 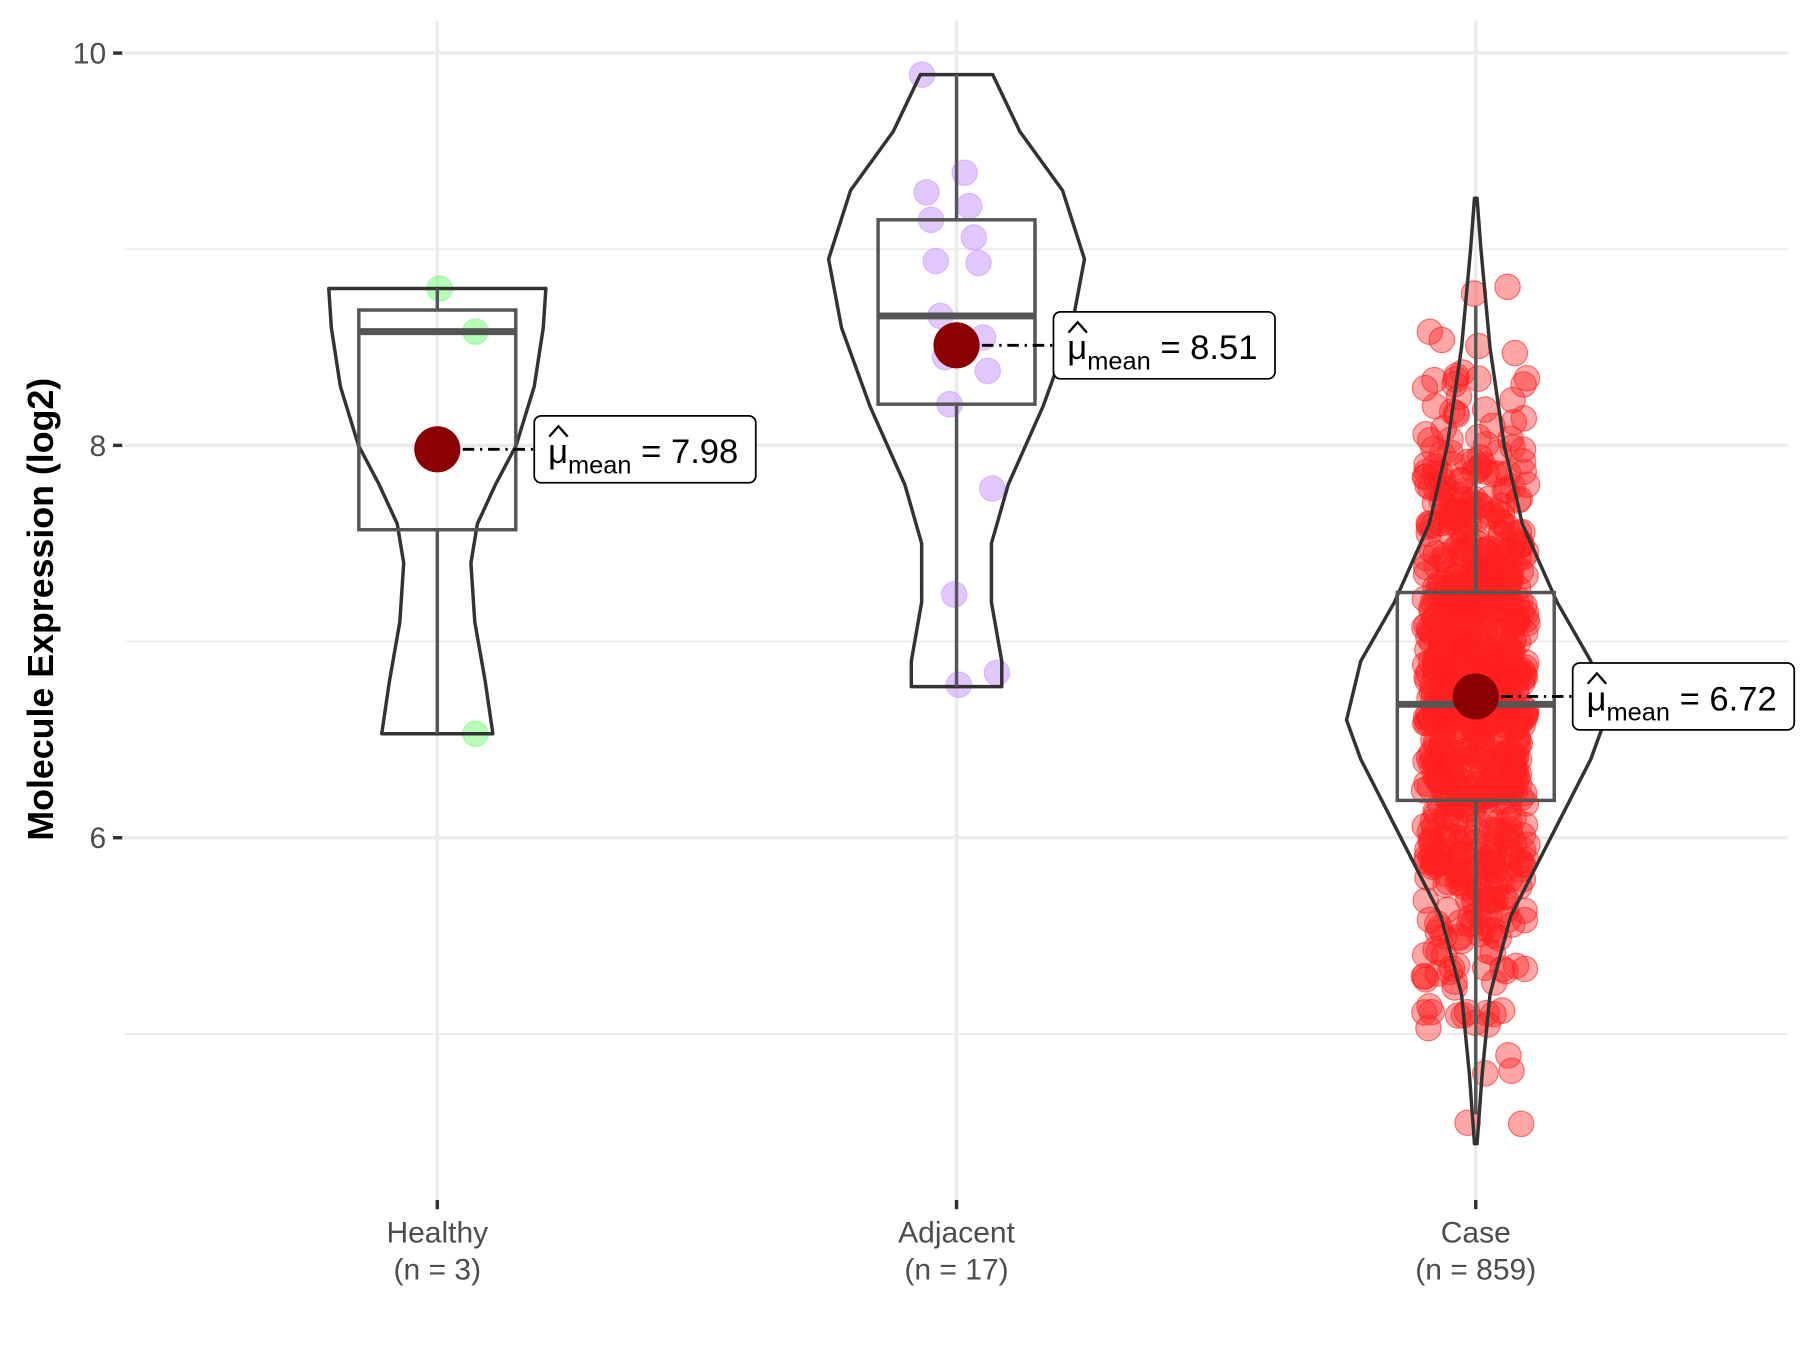 What do you see at coordinates (1475, 1270) in the screenshot?
I see `x-tick-count-label: (n = 859)` at bounding box center [1475, 1270].